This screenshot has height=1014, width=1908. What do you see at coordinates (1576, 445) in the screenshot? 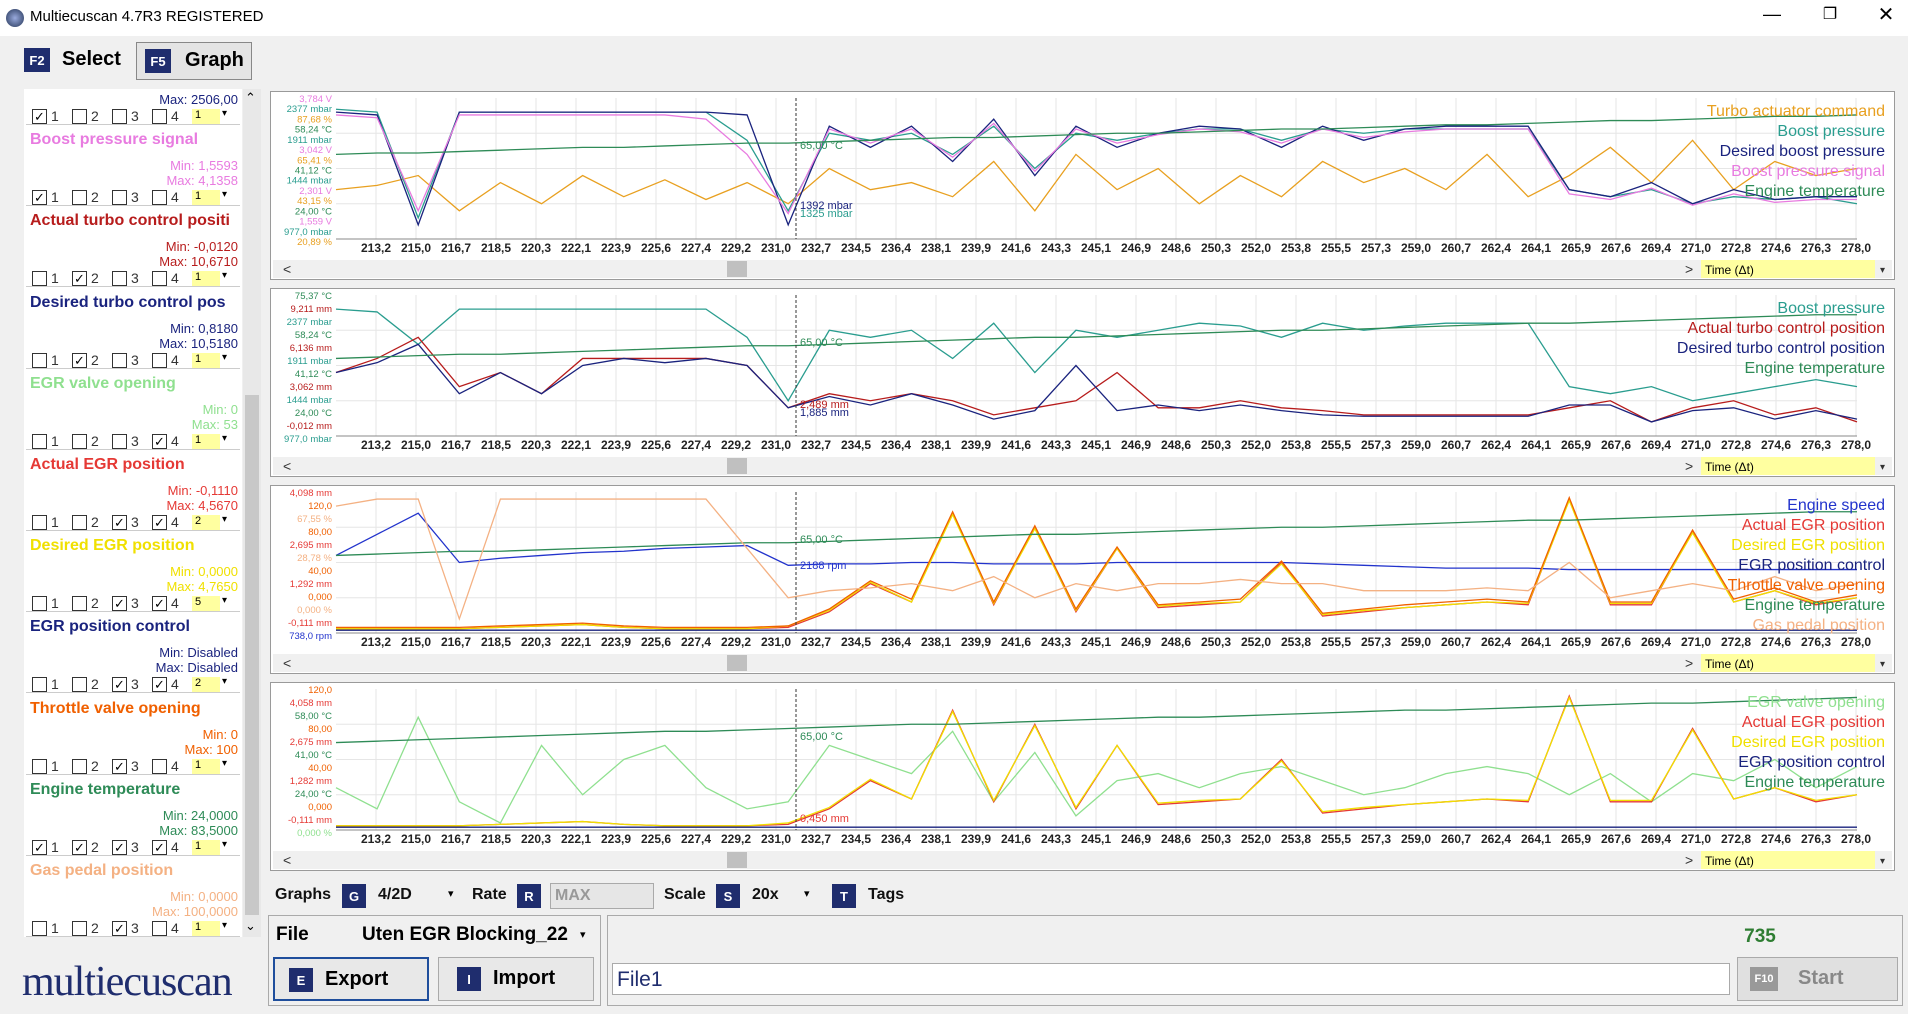
I see `x-tick-label: 265,9` at bounding box center [1576, 445].